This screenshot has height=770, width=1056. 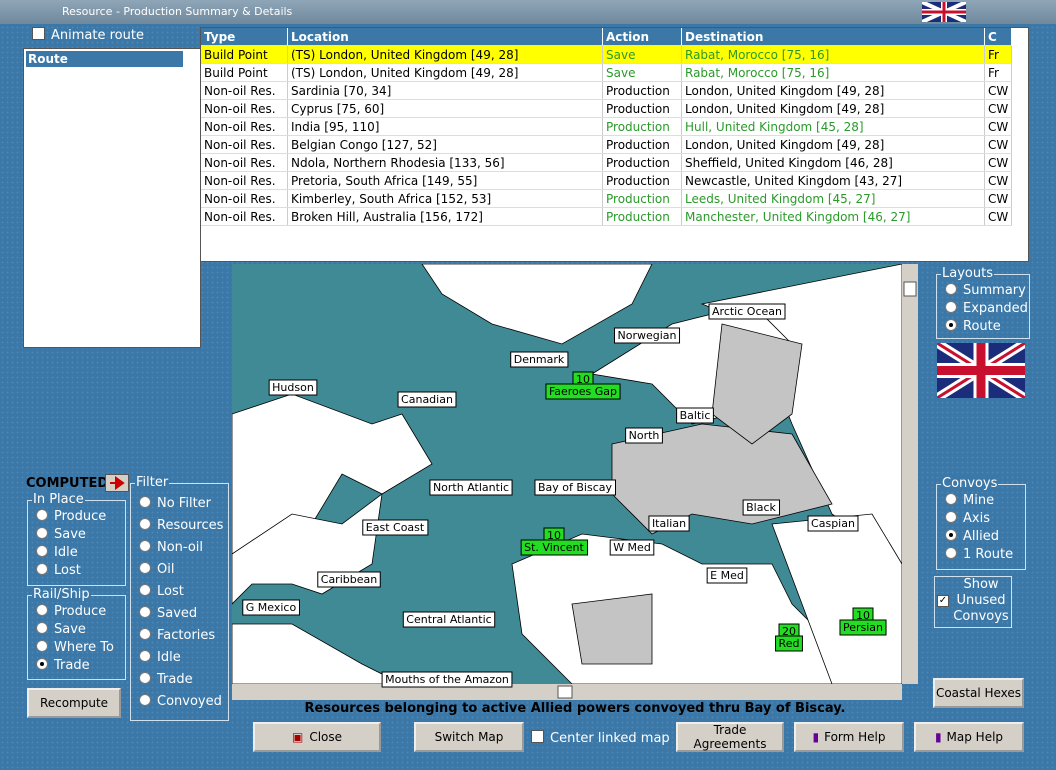 I want to click on map-help-button: ▮ Map Help, so click(x=969, y=737).